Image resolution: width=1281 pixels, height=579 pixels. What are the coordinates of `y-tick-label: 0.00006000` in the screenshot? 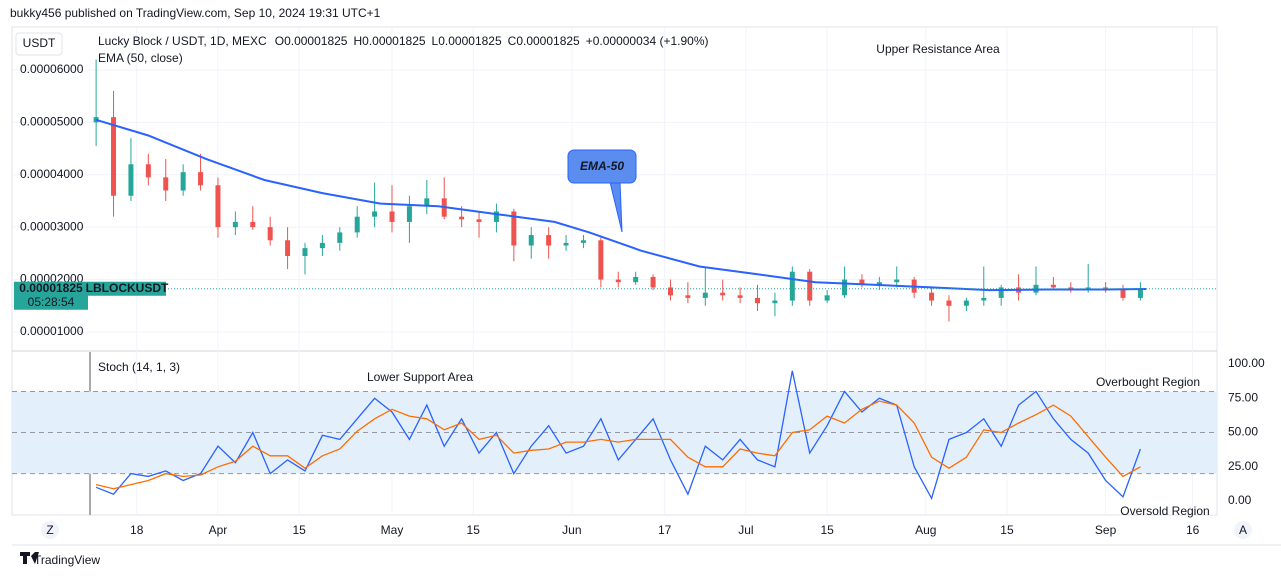 It's located at (52, 69).